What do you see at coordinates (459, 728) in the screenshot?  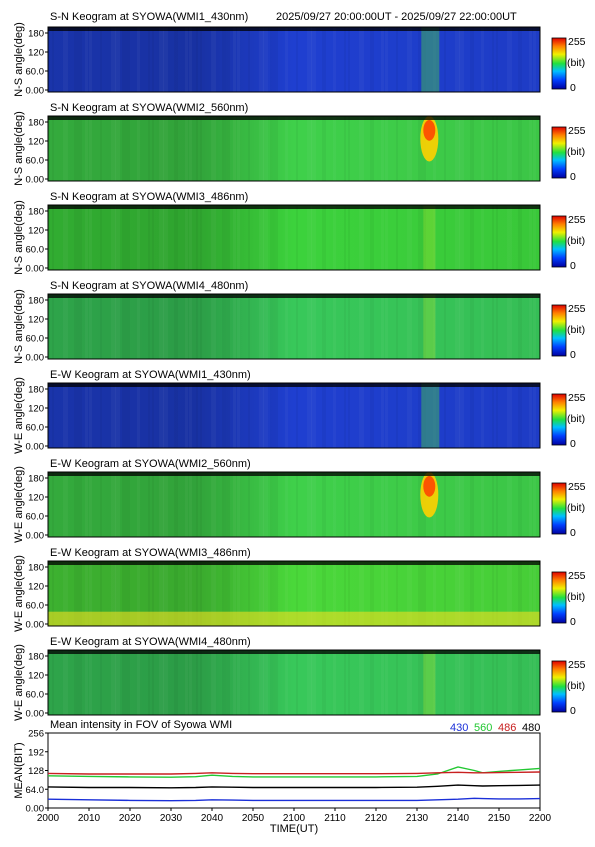 I see `legend-entry-430: 430` at bounding box center [459, 728].